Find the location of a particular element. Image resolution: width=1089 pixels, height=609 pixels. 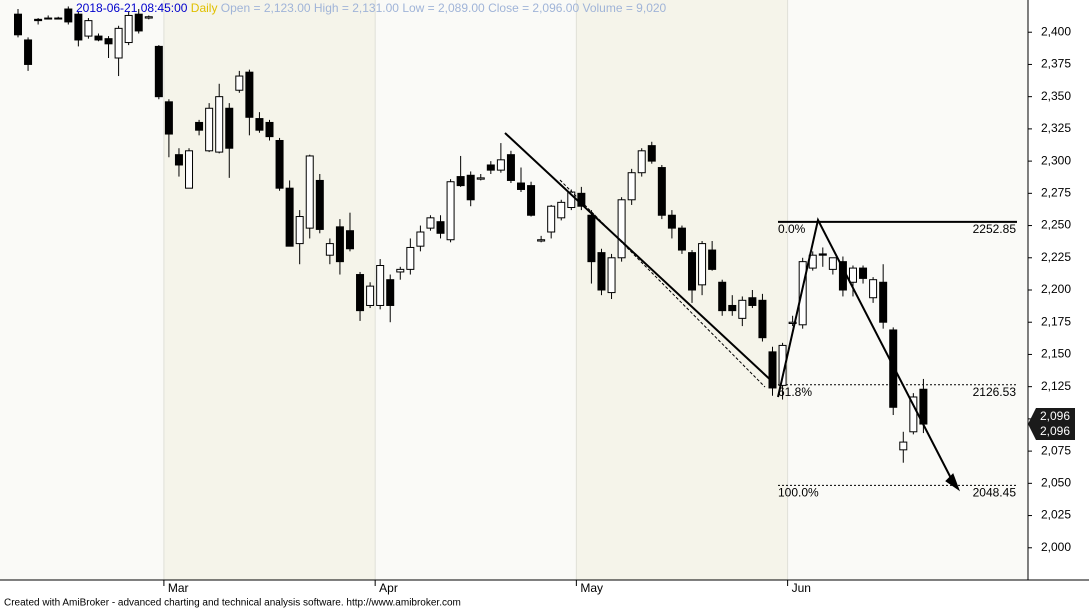

last-price-label: 2,096 is located at coordinates (1055, 416).